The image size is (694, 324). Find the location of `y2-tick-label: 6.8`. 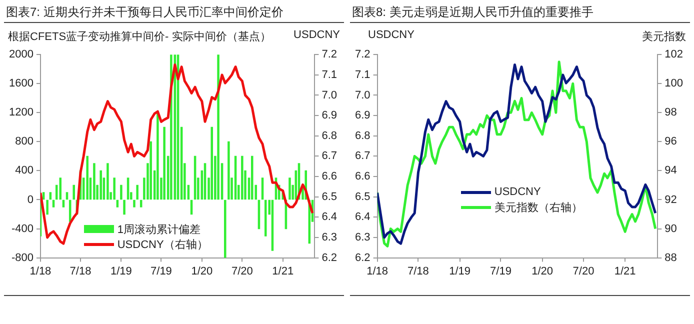

y2-tick-label: 6.8 is located at coordinates (330, 136).